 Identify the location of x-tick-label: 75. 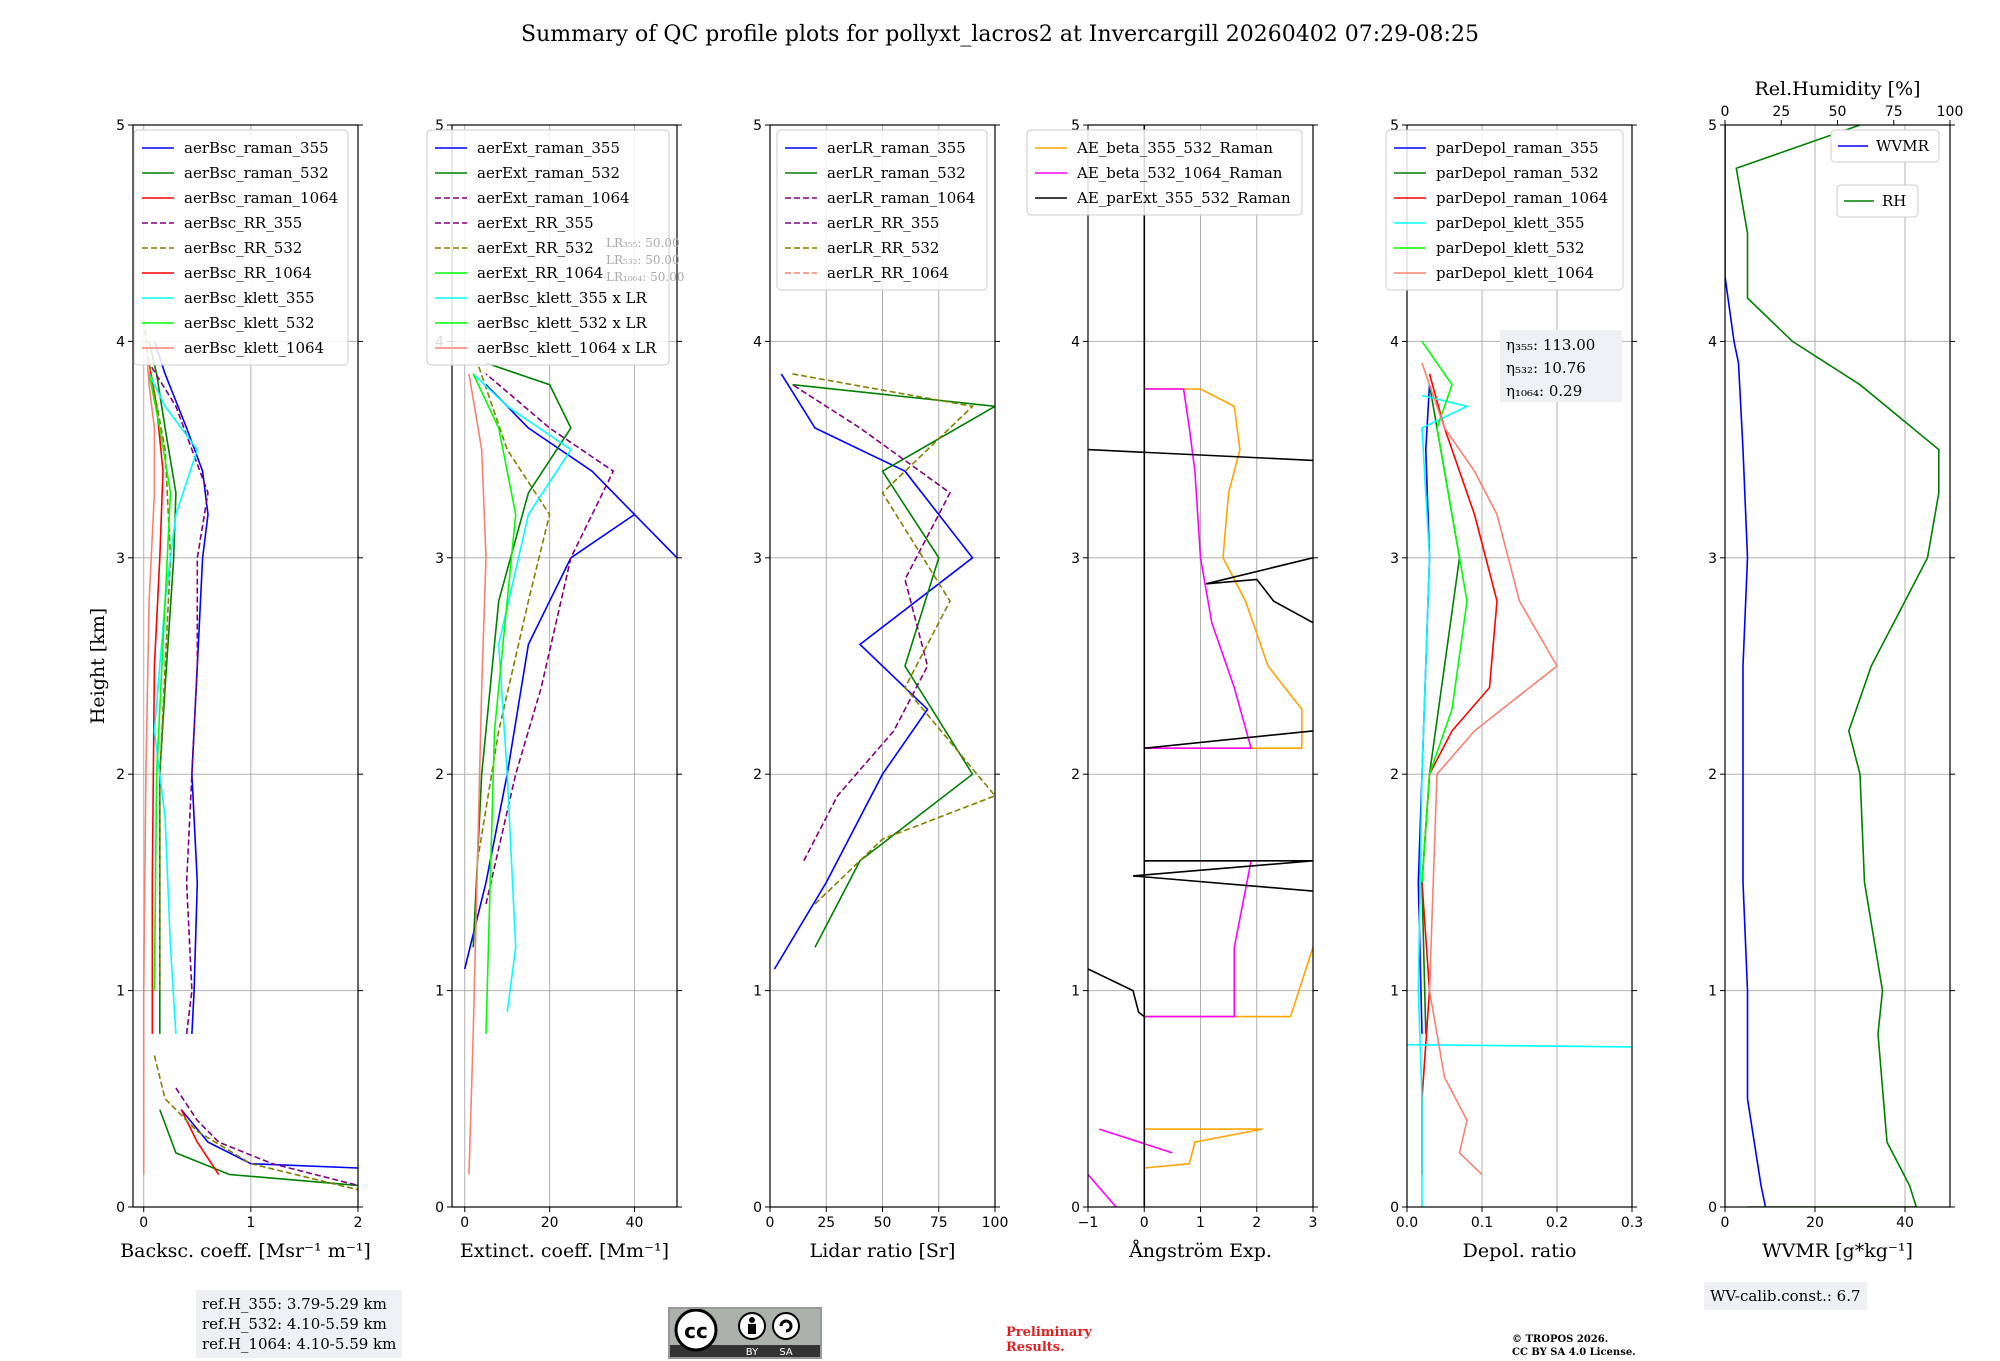
(939, 1223).